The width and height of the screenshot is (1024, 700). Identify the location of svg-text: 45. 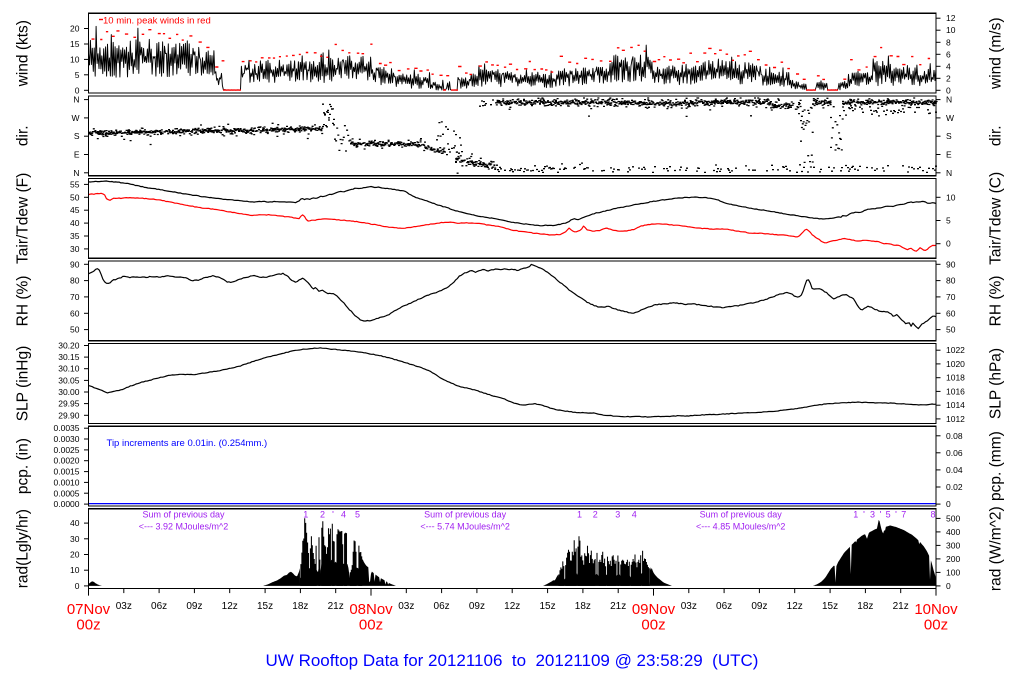
(75, 210).